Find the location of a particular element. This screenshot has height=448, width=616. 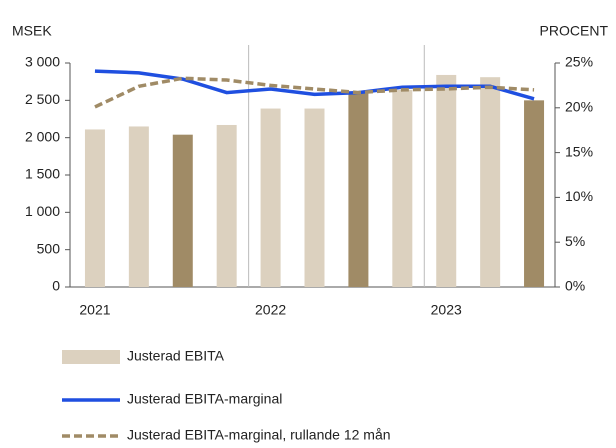

y-tick-label: 2 000 is located at coordinates (42, 136).